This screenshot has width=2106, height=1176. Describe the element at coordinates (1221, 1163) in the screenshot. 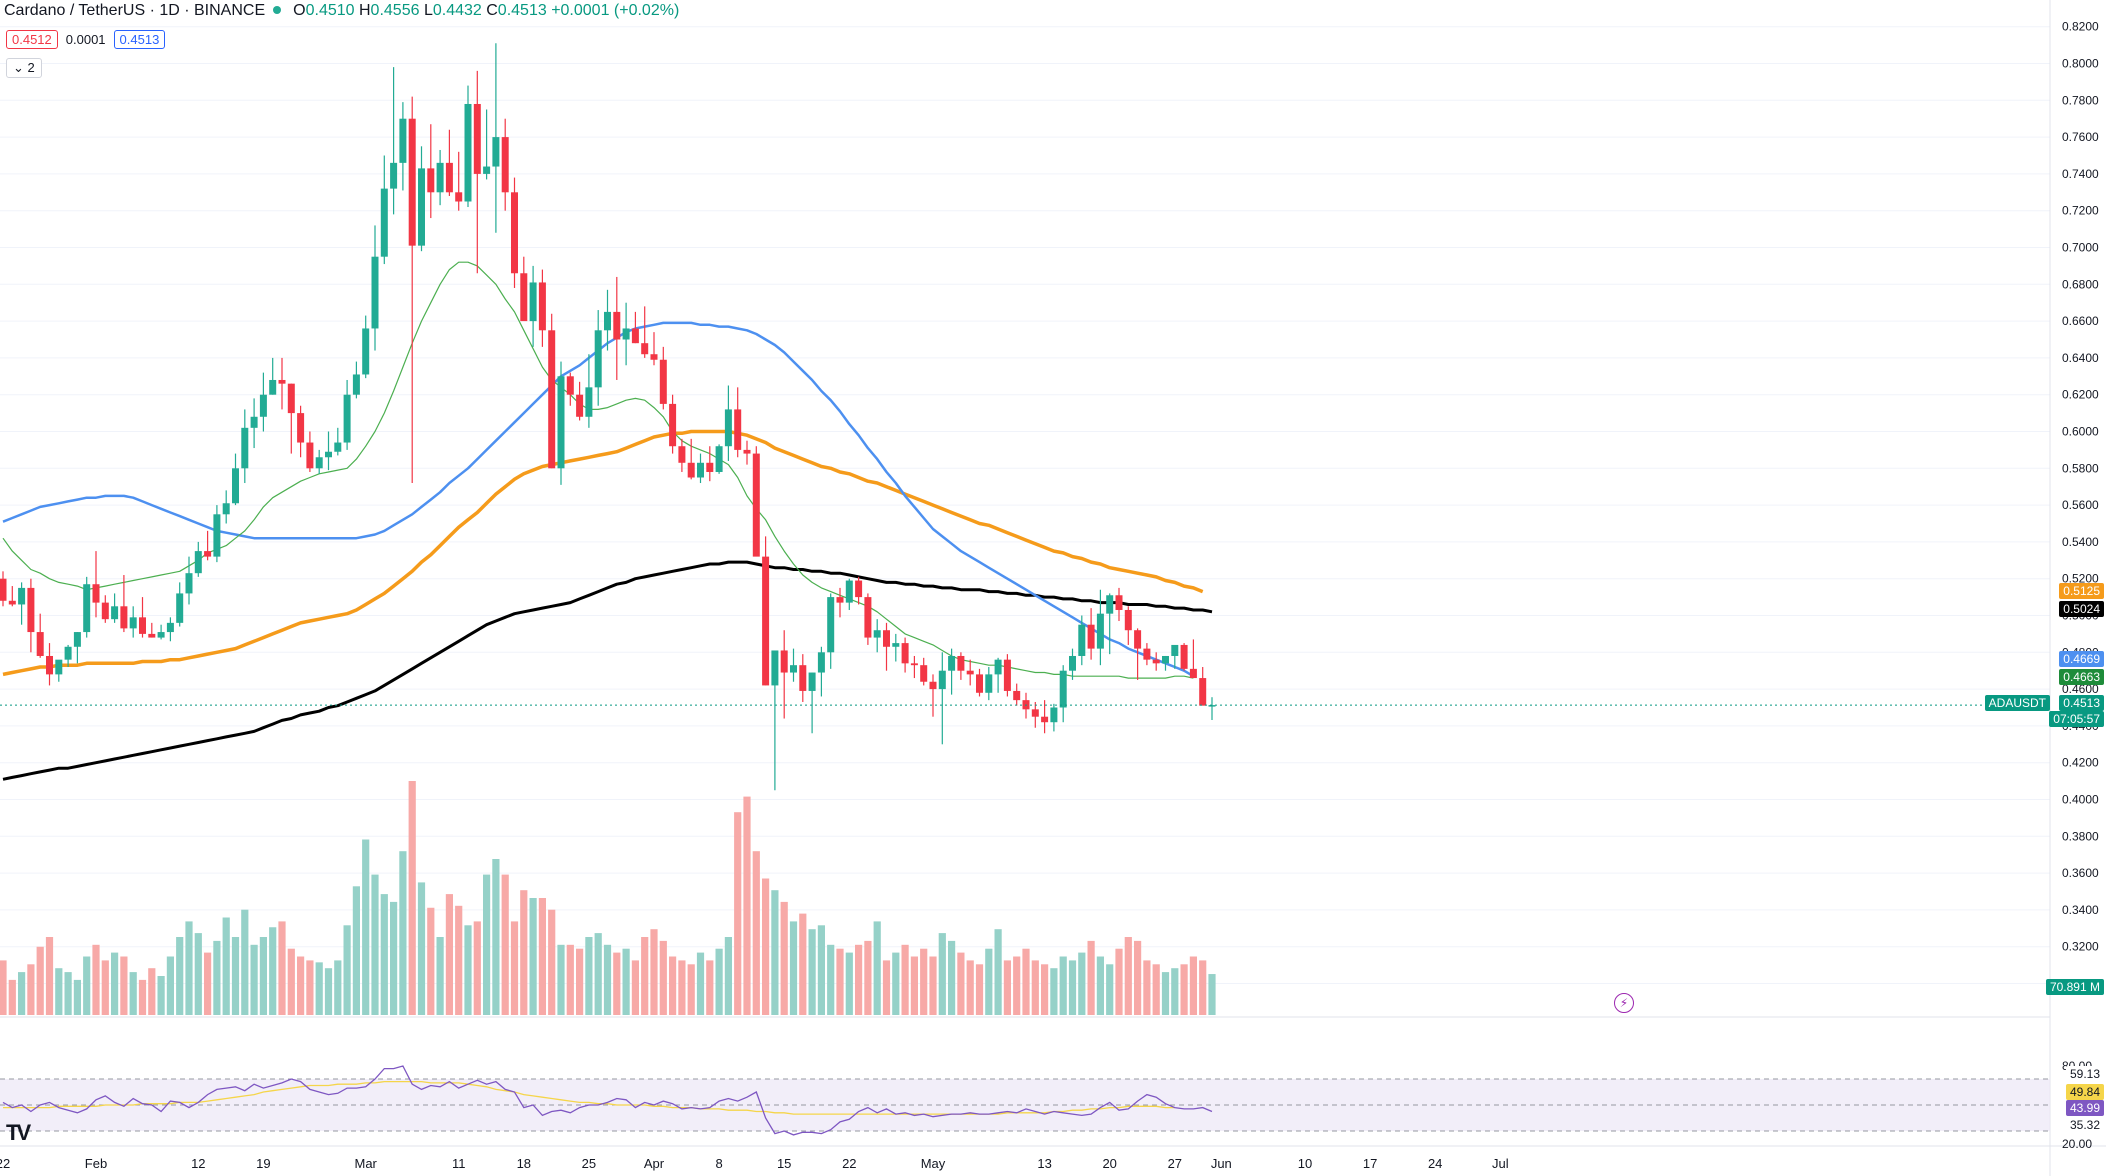

I see `time-tick-label: Jun` at that location.